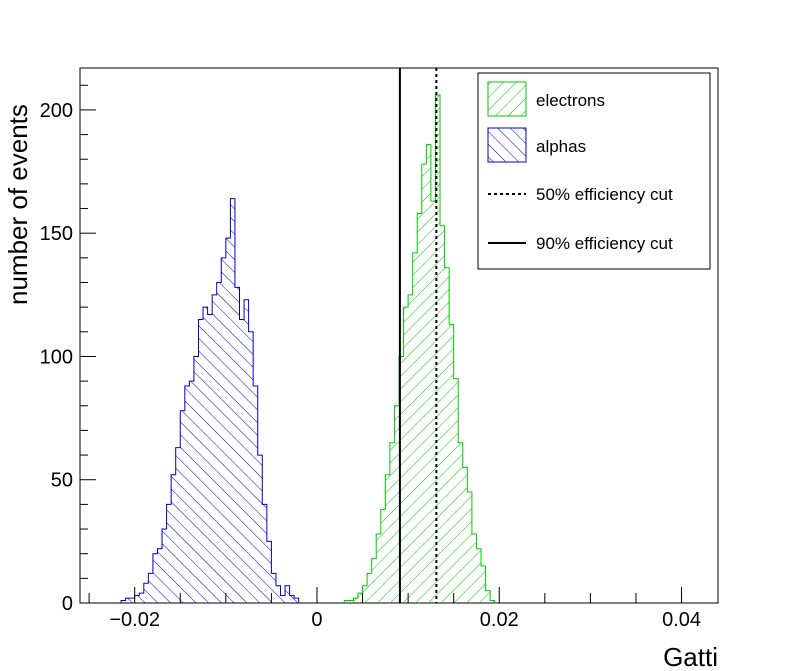  I want to click on y-tick-label: 0, so click(67, 604).